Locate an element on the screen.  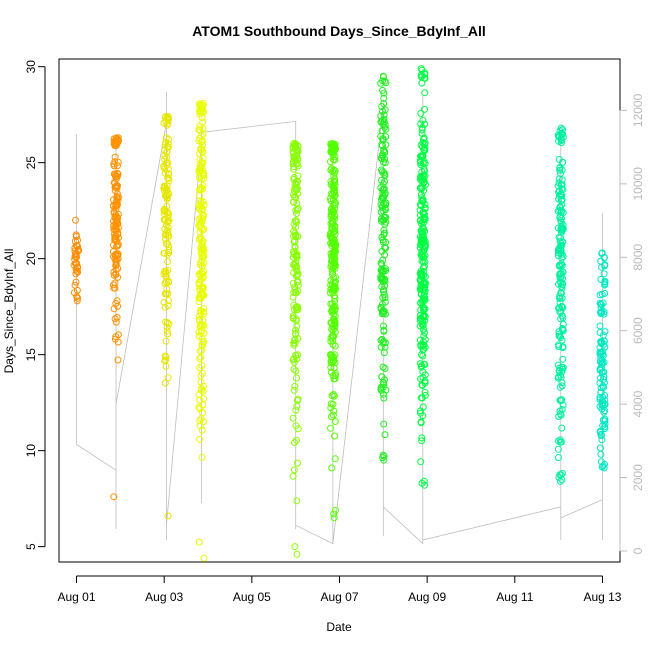
y-tick-label: 10 is located at coordinates (31, 451).